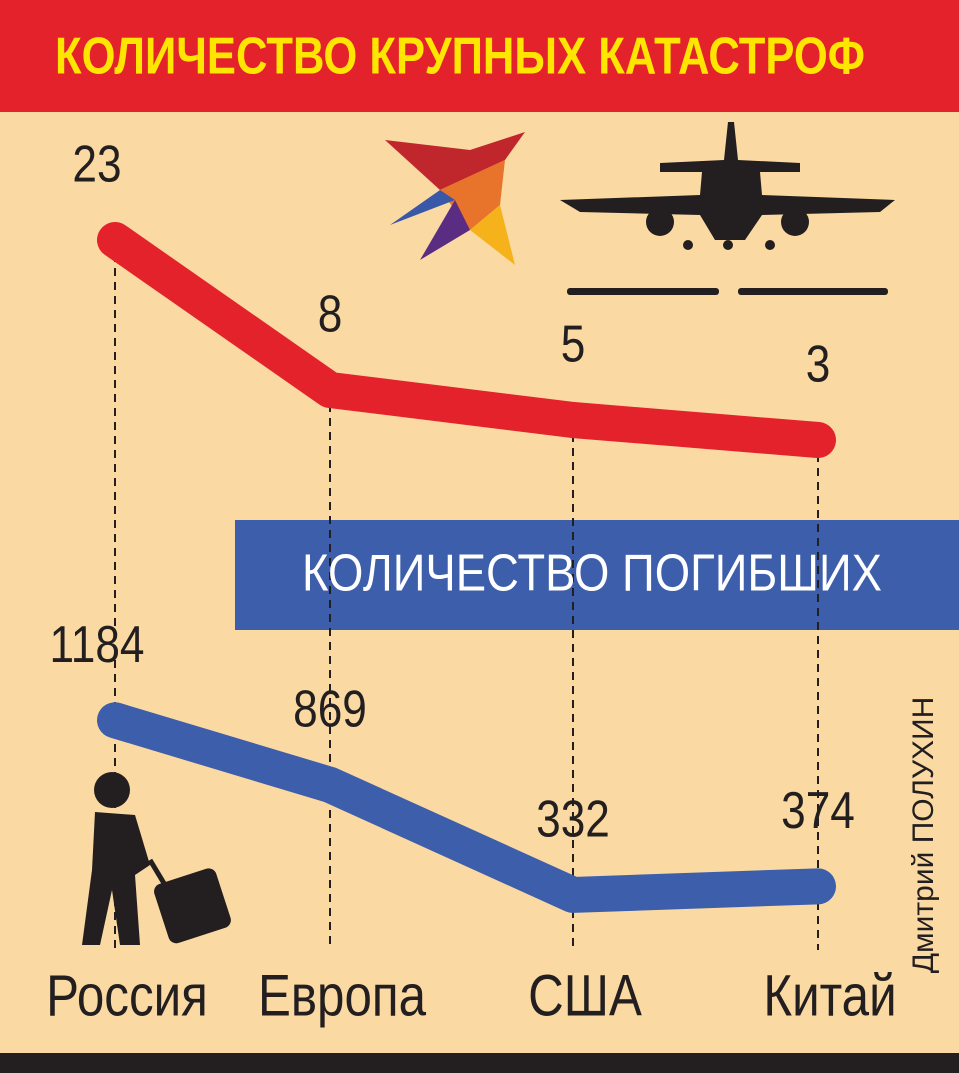 Image resolution: width=959 pixels, height=1073 pixels. I want to click on value-label: 23, so click(96, 164).